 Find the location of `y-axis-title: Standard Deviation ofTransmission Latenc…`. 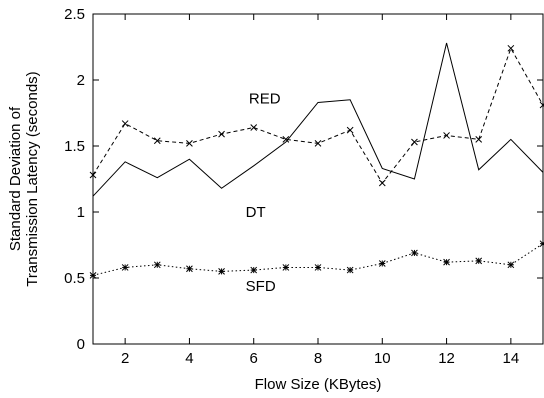

y-axis-title: Standard Deviation ofTransmission Latenc… is located at coordinates (24, 178).